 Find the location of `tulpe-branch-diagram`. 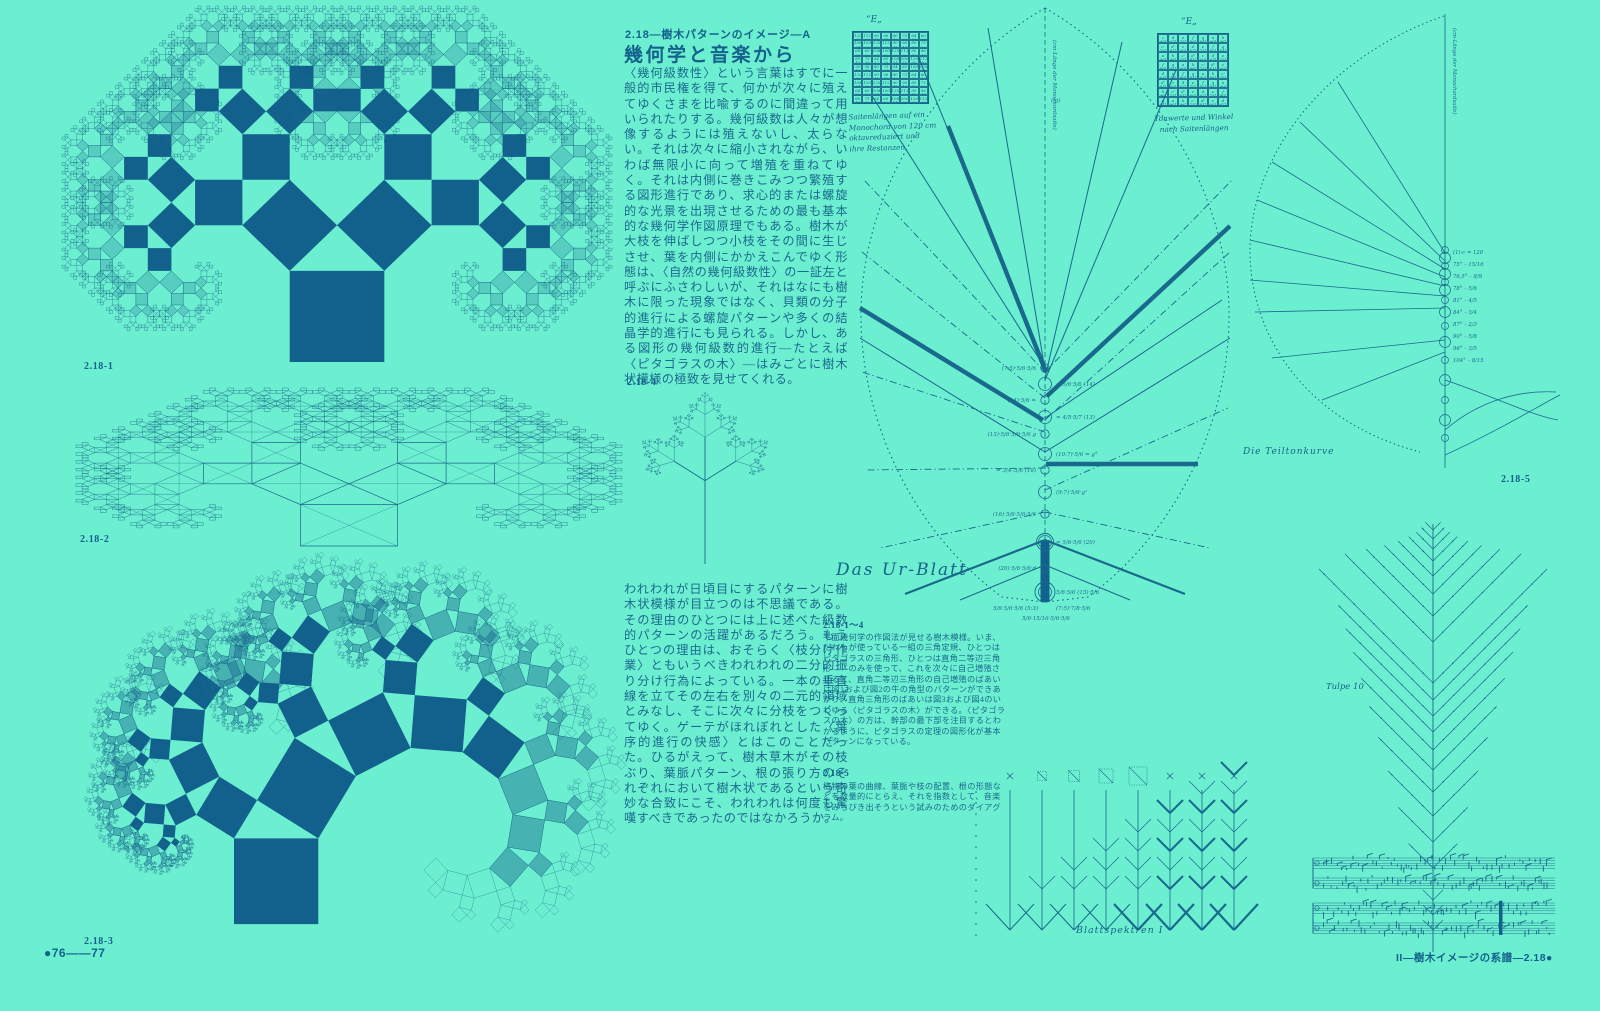

tulpe-branch-diagram is located at coordinates (1433, 737).